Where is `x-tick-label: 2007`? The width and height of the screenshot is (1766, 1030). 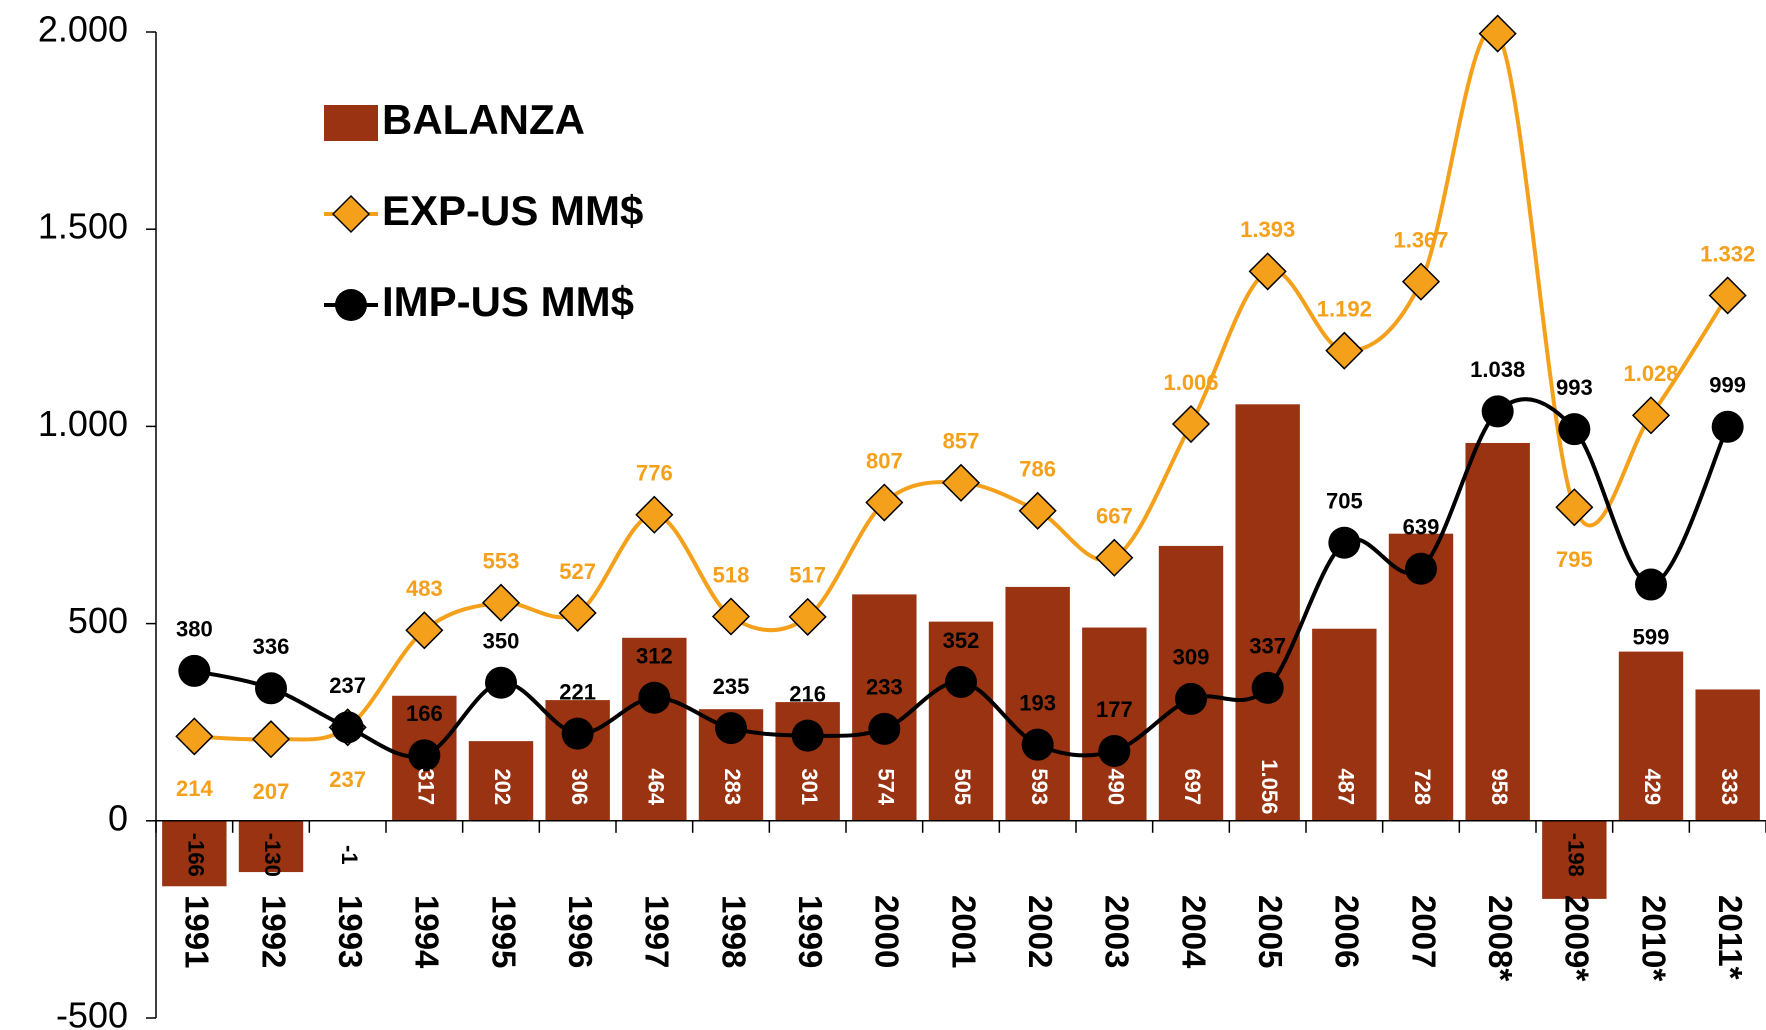
x-tick-label: 2007 is located at coordinates (1423, 931).